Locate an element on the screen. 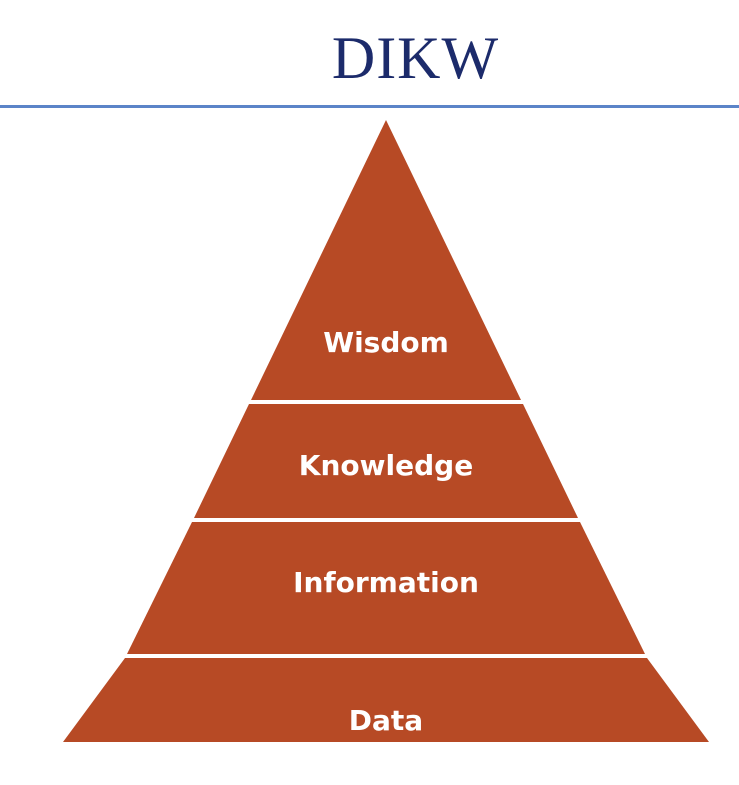 This screenshot has width=739, height=785. pyramid-level-data is located at coordinates (386, 700).